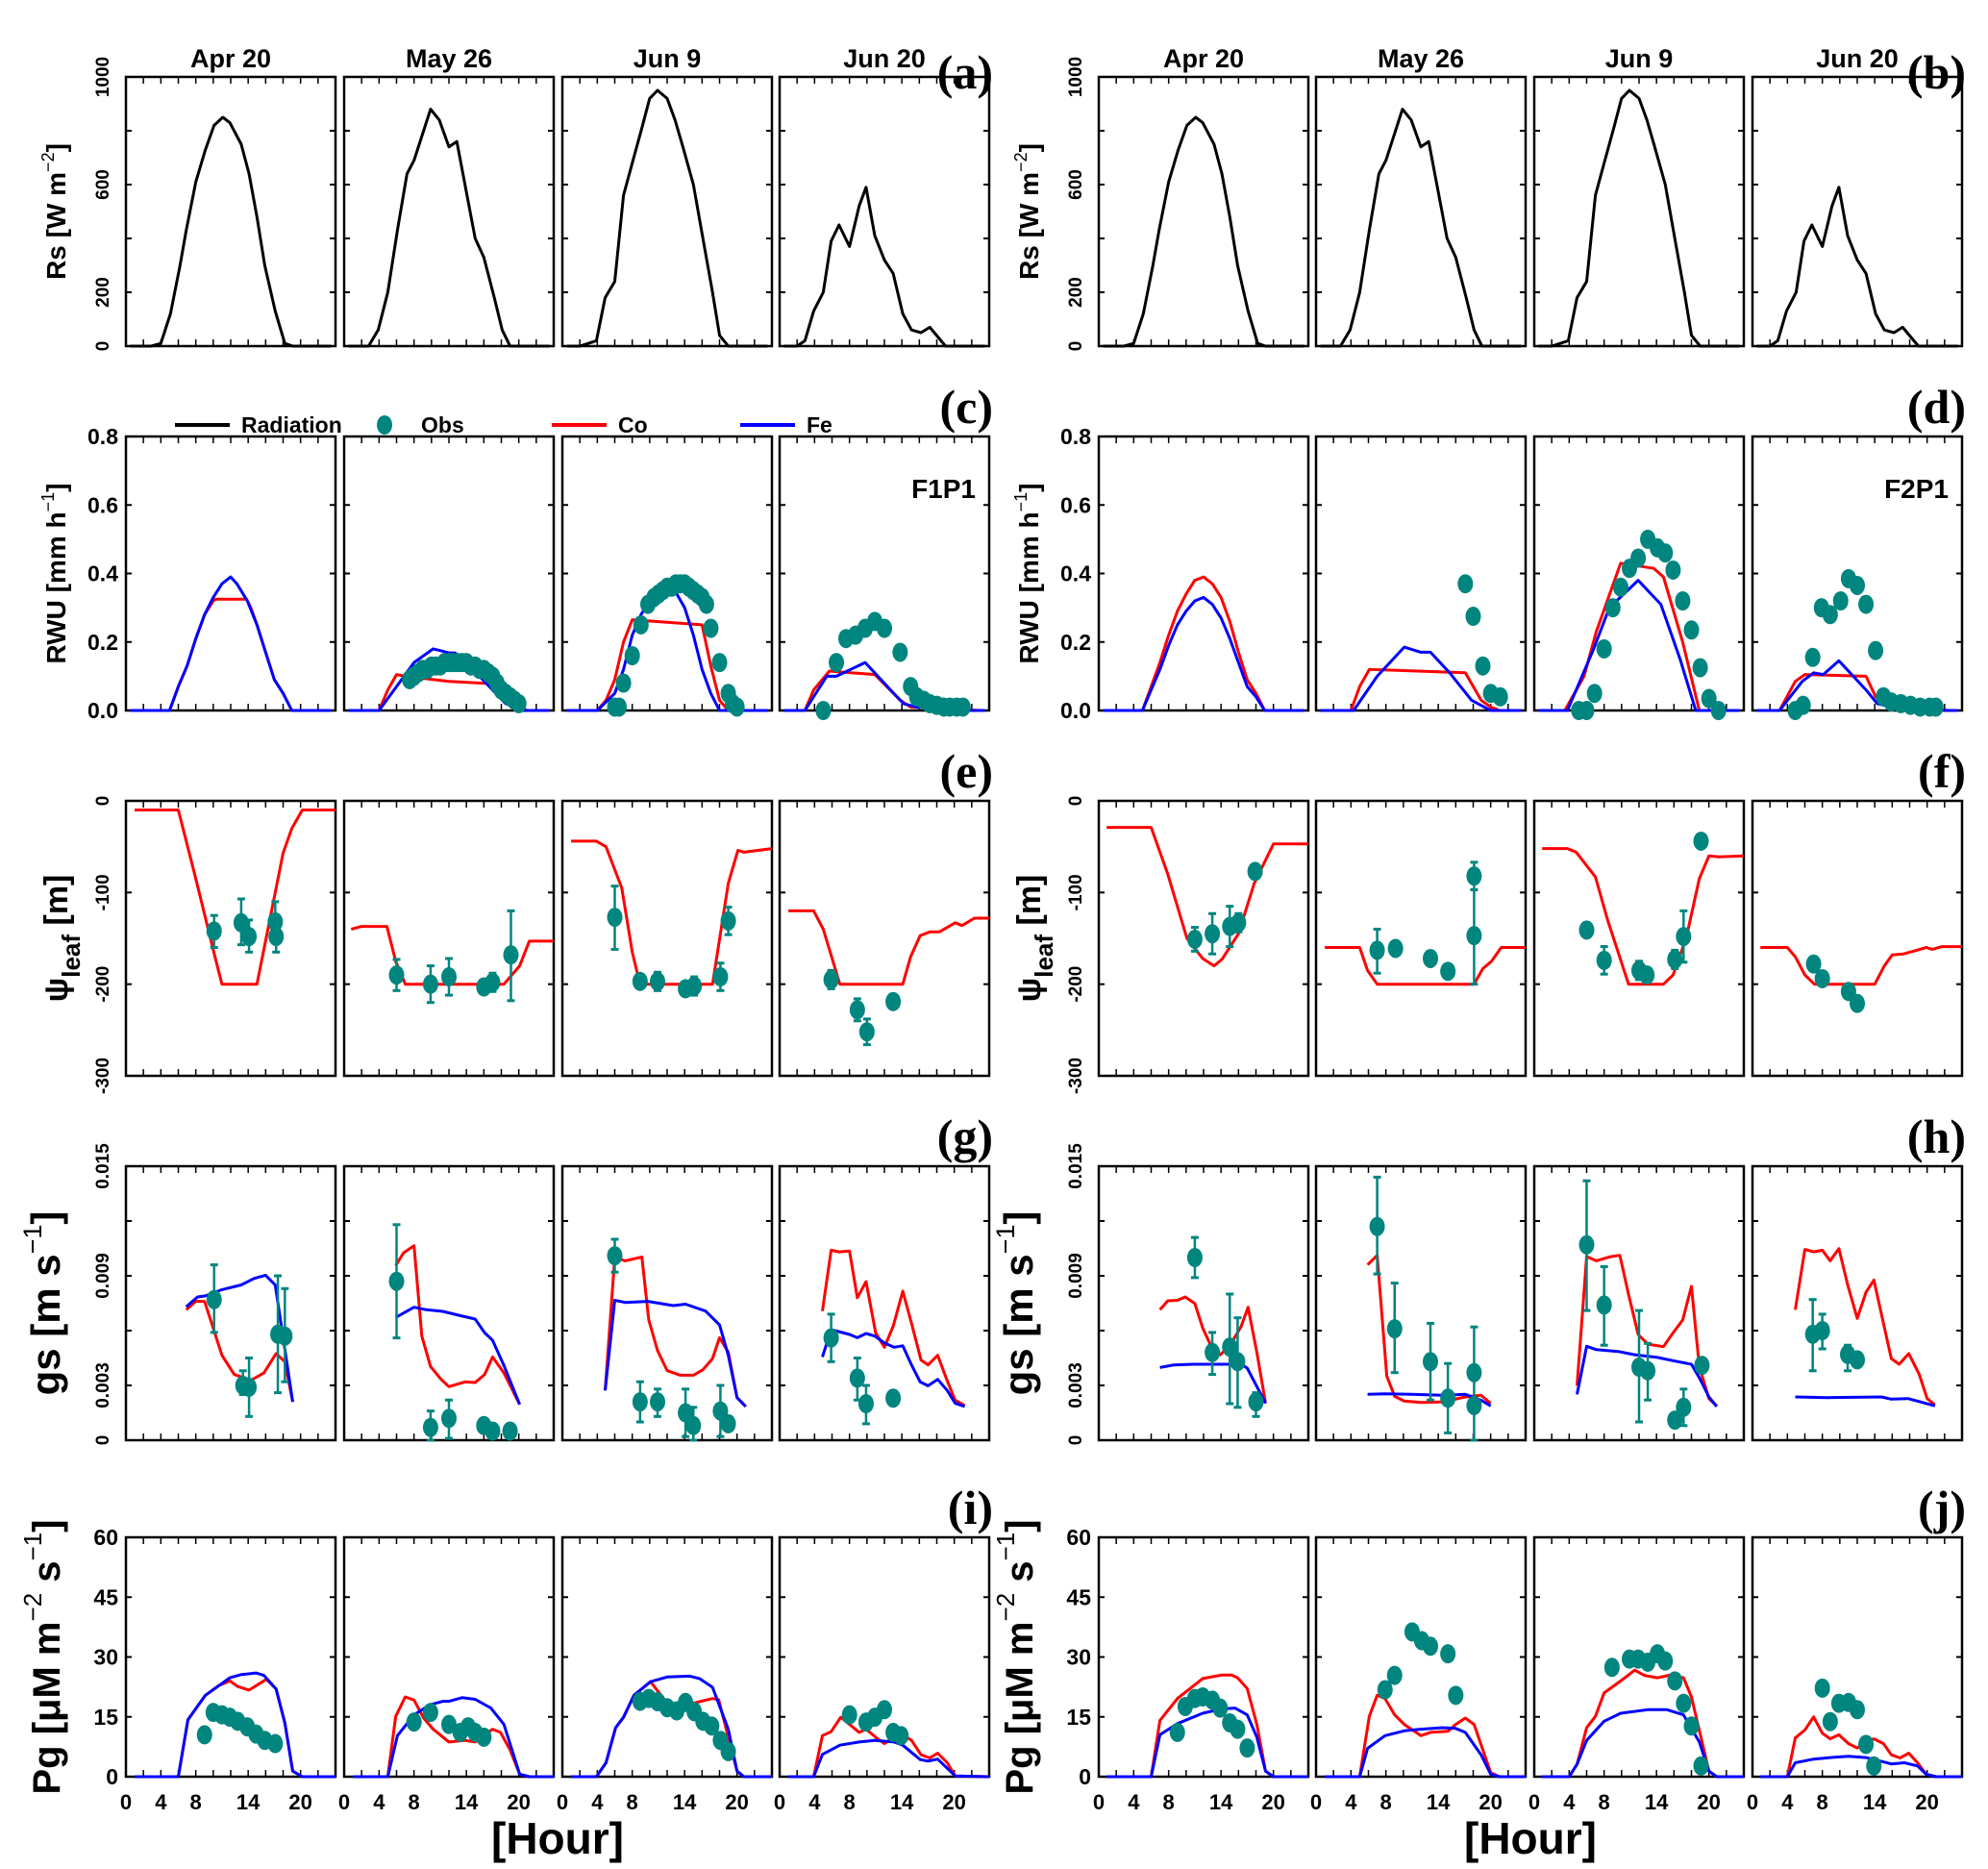  Describe the element at coordinates (1076, 1385) in the screenshot. I see `y-tick-label: 0.003` at that location.